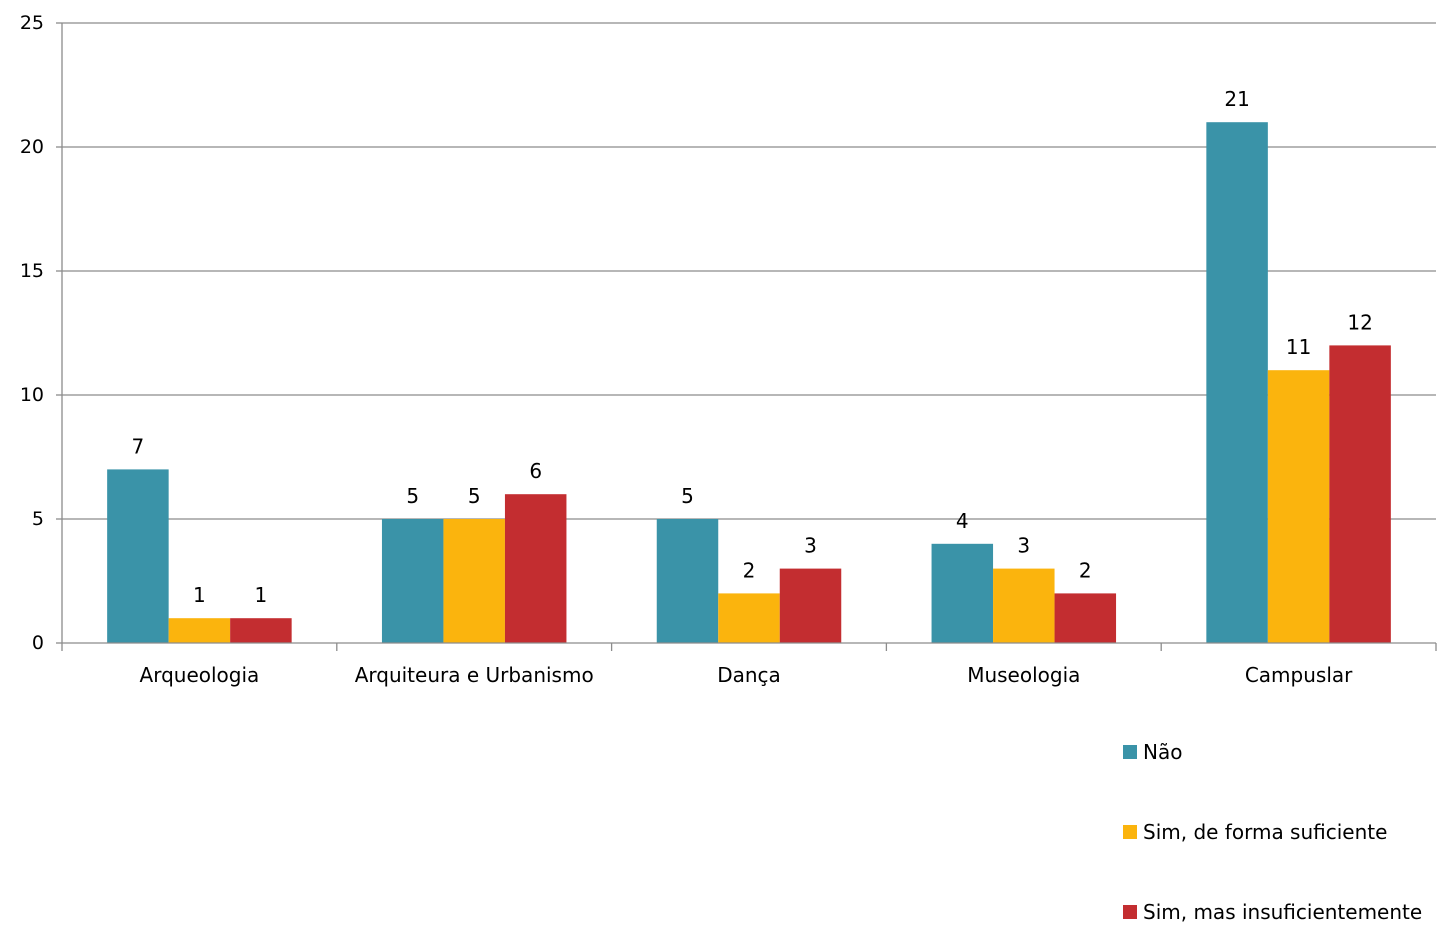 The image size is (1445, 925). Describe the element at coordinates (1265, 832) in the screenshot. I see `legend-label: Sim, de forma suficiente` at that location.